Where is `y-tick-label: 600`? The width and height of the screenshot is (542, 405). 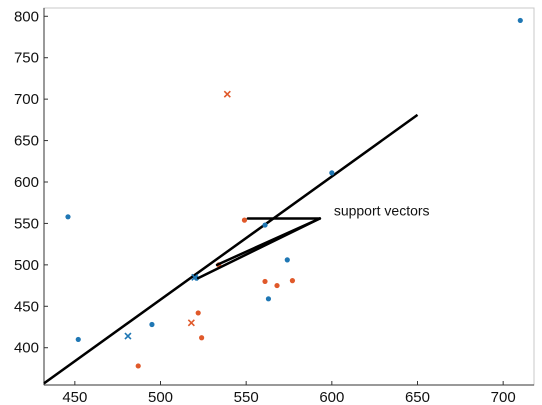
y-tick-label: 600 is located at coordinates (26, 182).